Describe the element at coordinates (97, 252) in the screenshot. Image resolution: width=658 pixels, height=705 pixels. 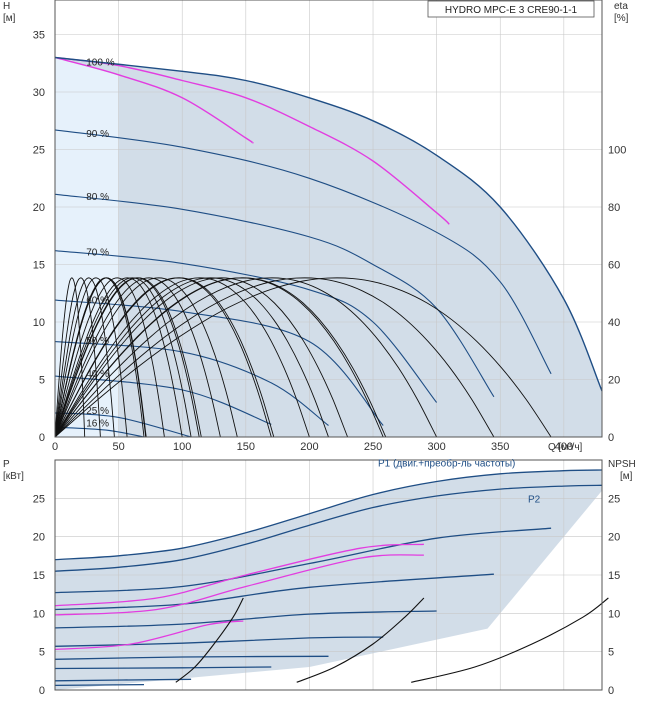
I see `speed-label: 70 %` at that location.